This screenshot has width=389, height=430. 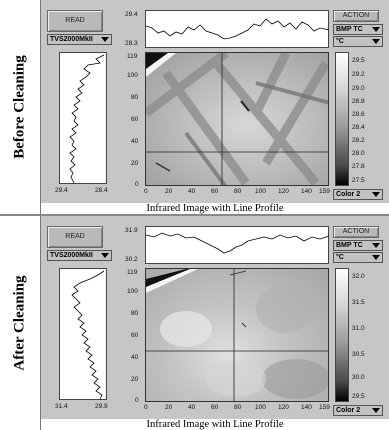 What do you see at coordinates (358, 166) in the screenshot?
I see `colorbar-tick: 27.8` at bounding box center [358, 166].